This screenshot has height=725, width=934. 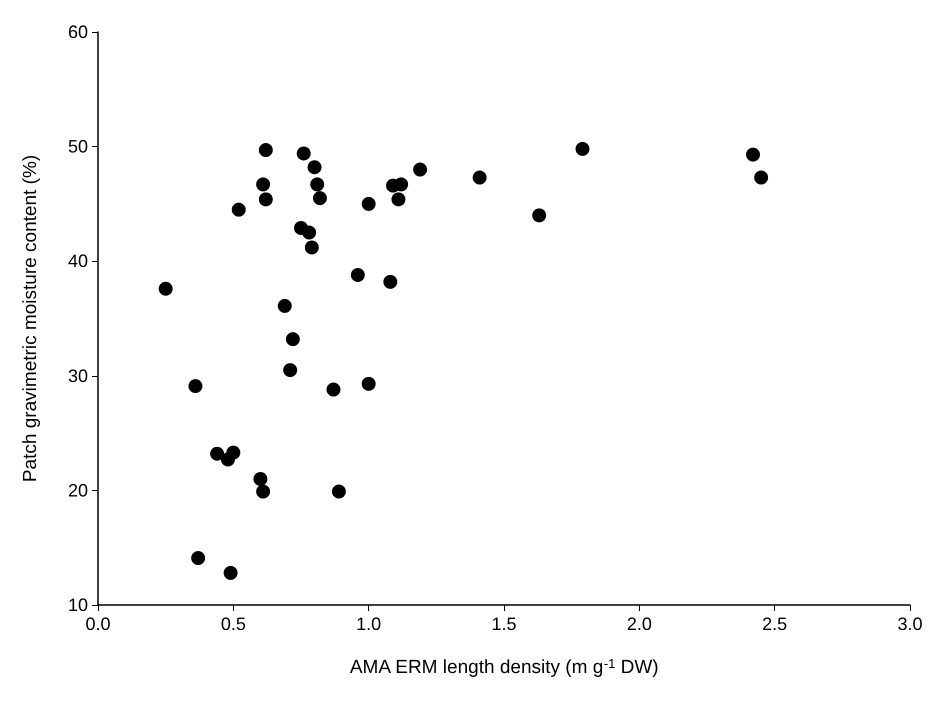 What do you see at coordinates (910, 624) in the screenshot?
I see `x-tick-label: 3.0` at bounding box center [910, 624].